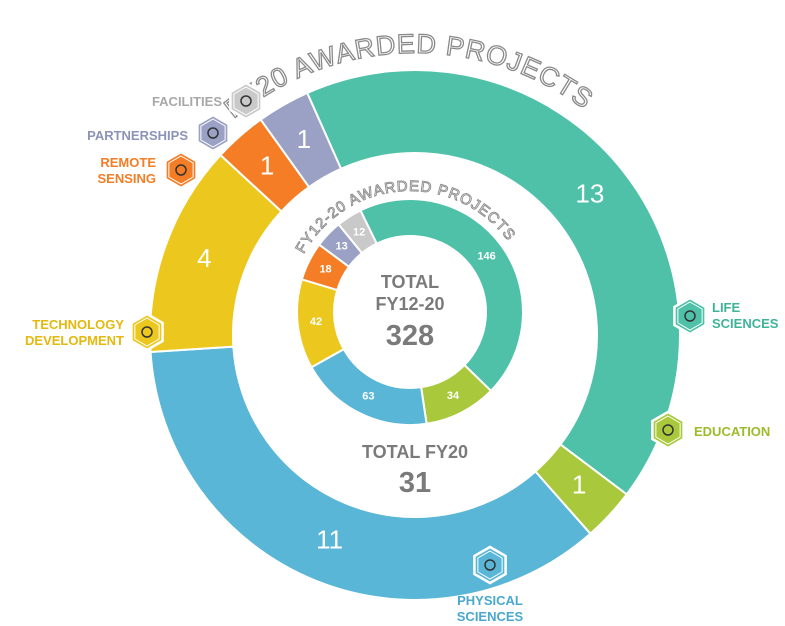  What do you see at coordinates (126, 170) in the screenshot?
I see `category-label: REMOTE SENSING` at bounding box center [126, 170].